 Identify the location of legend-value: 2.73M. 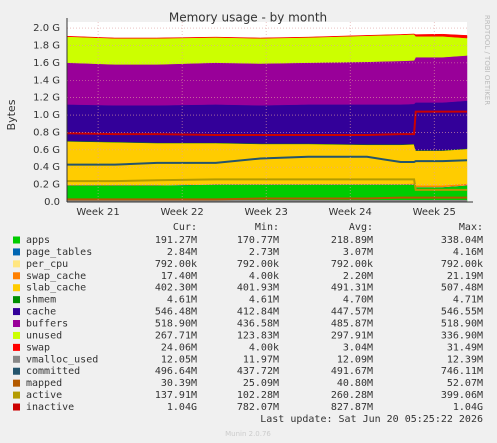
(264, 252).